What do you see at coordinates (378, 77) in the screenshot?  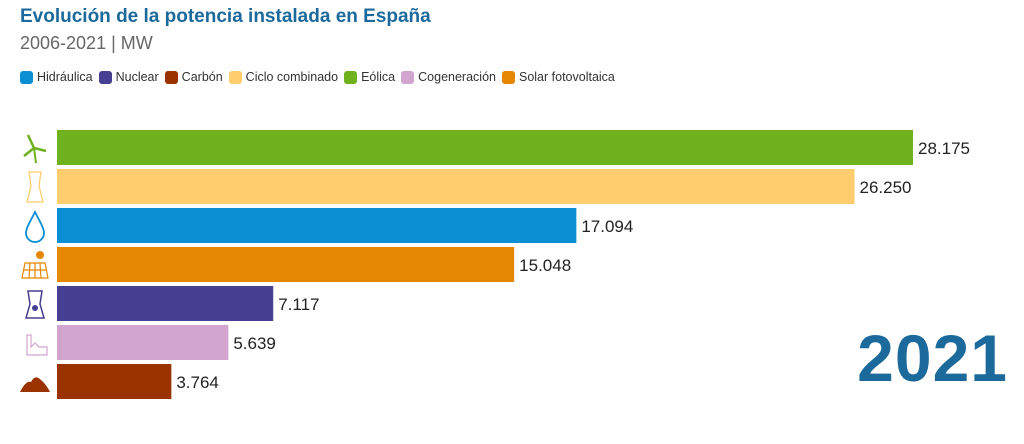 I see `legend-label: Eólica` at bounding box center [378, 77].